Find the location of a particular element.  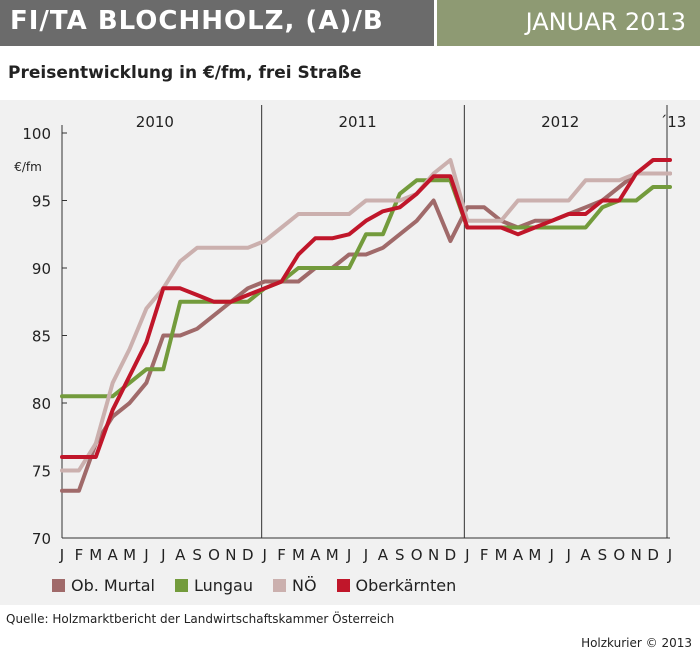

legend-label: Ob. Murtal is located at coordinates (113, 585).